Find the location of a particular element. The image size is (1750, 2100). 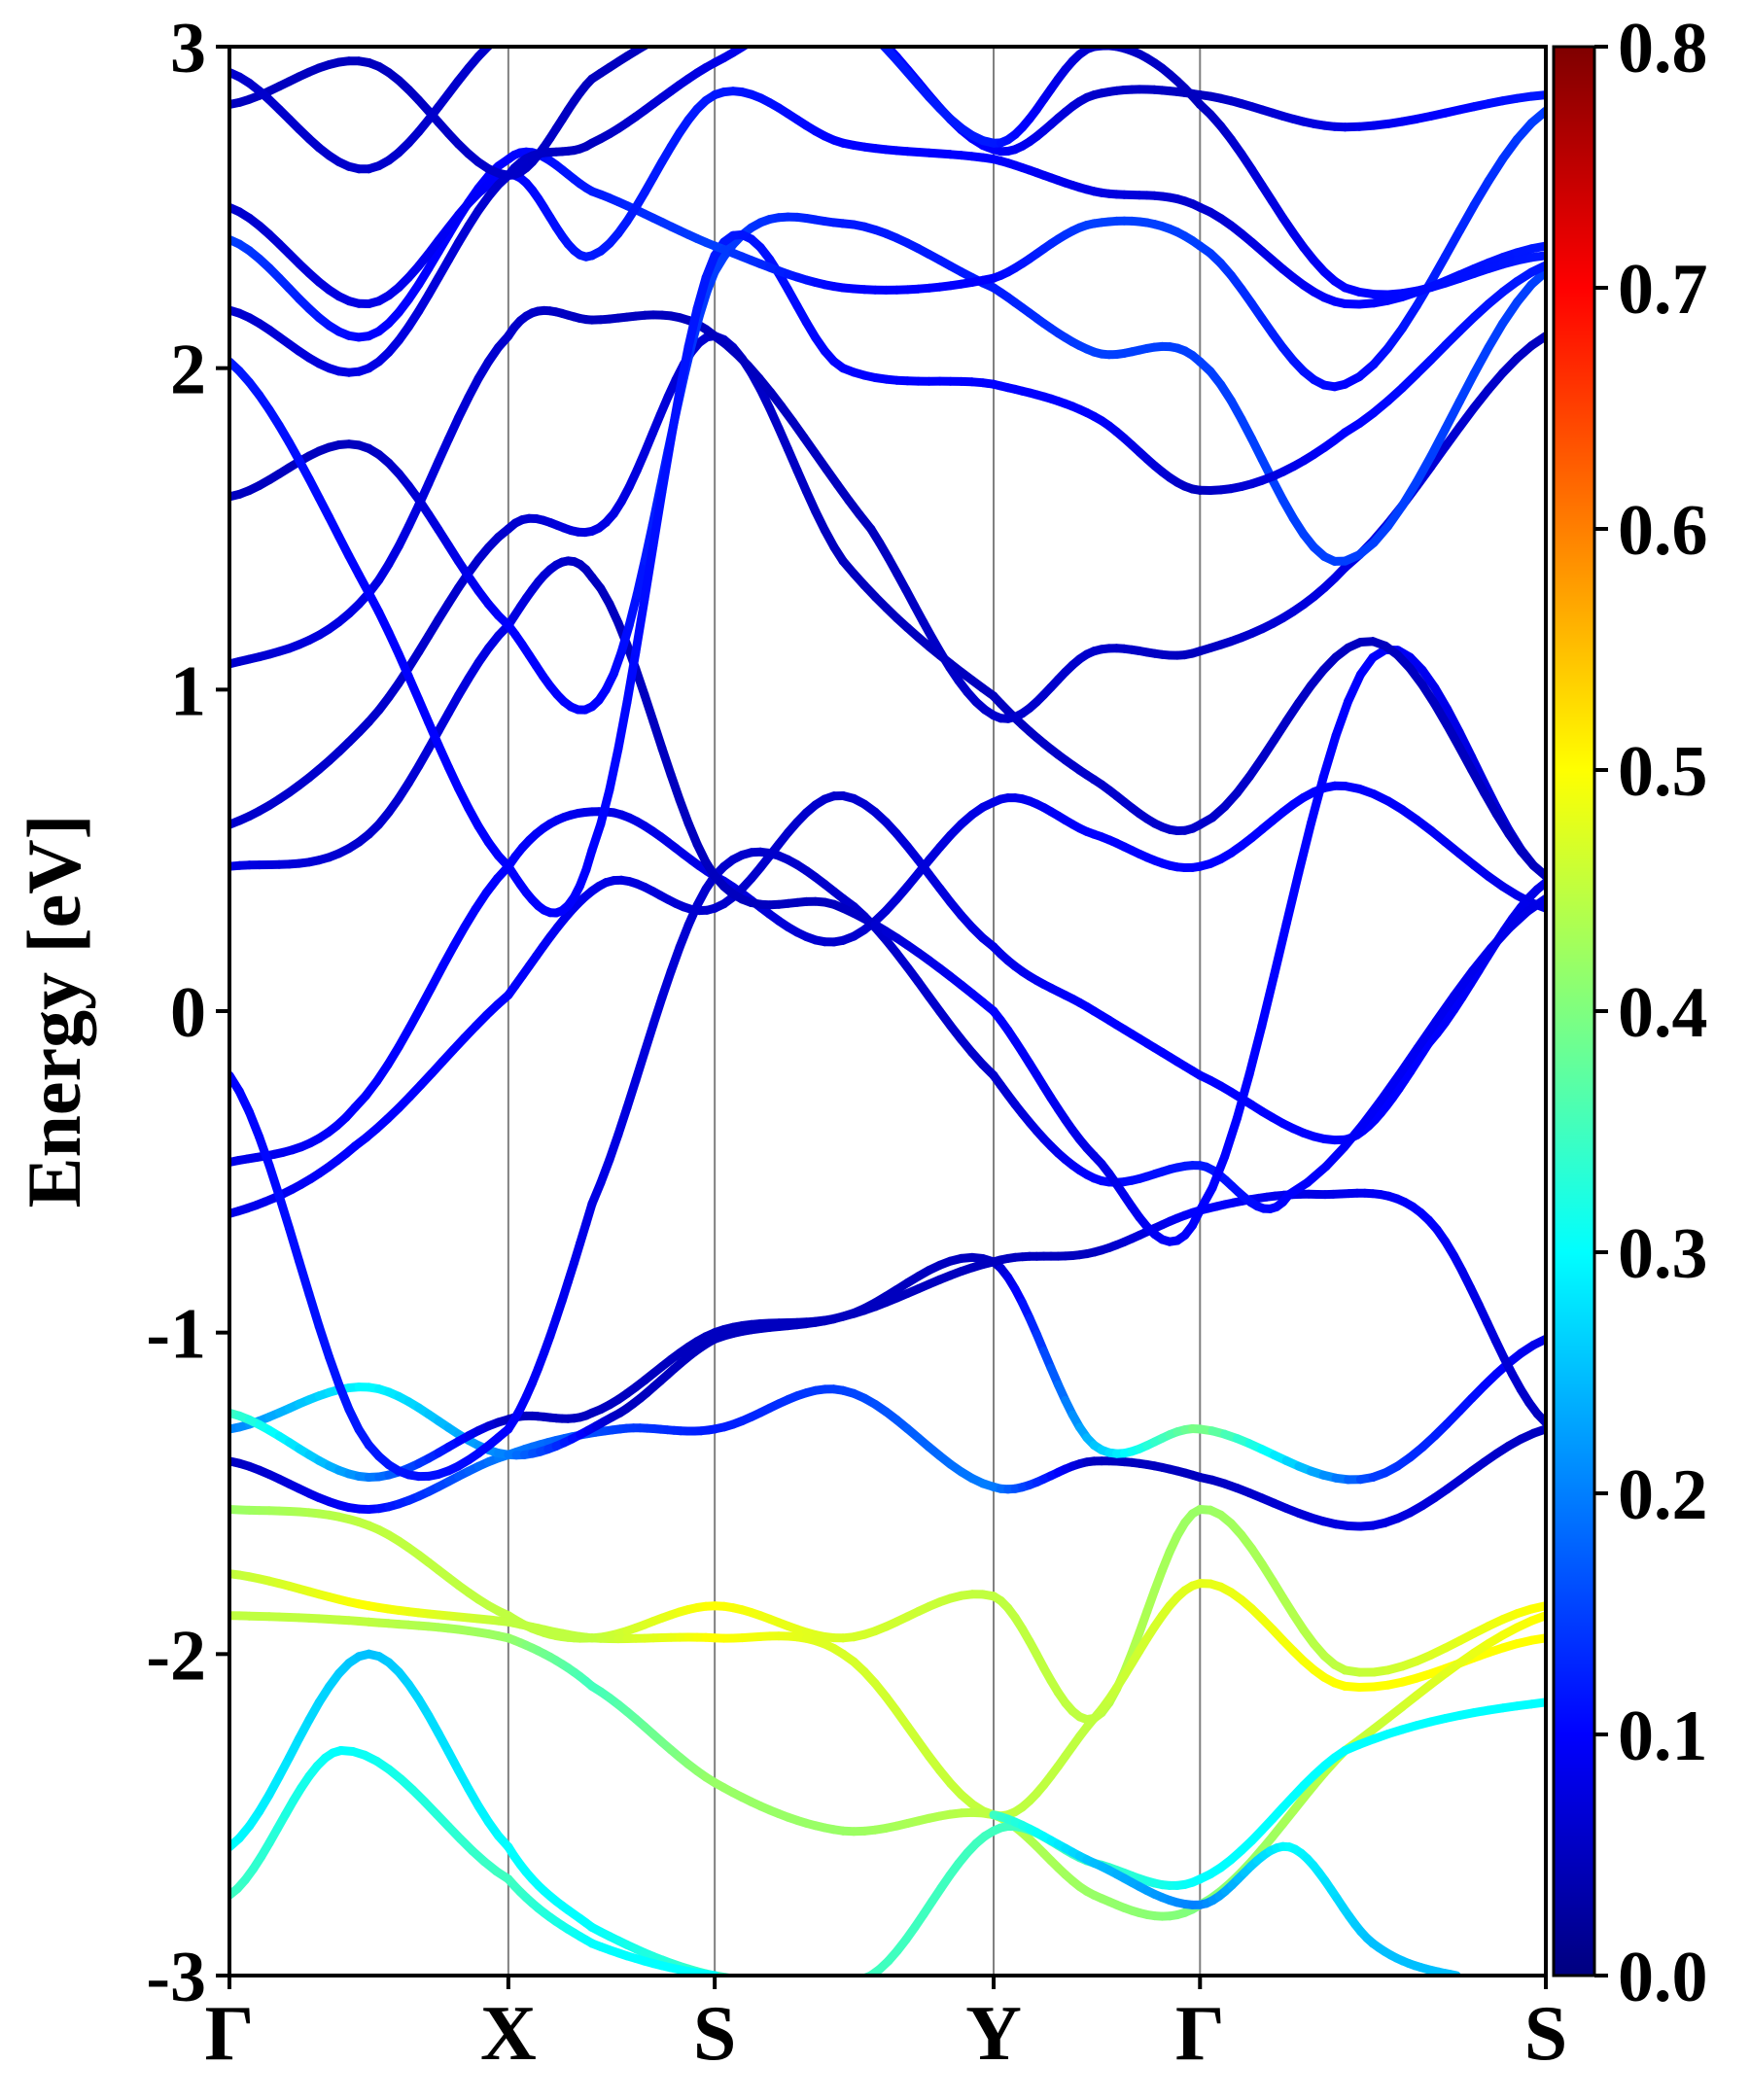

band-v3 is located at coordinates (887, 1335).